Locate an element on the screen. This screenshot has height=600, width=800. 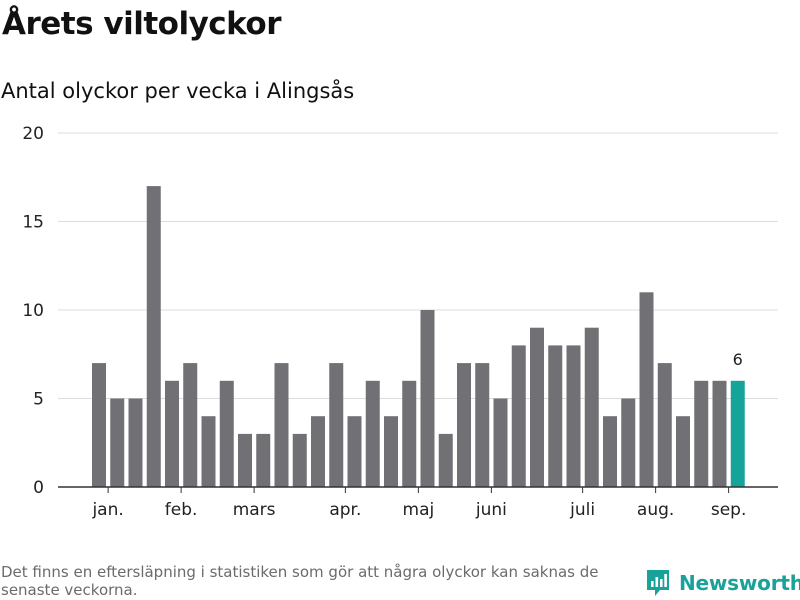
x-tick-label: apr. is located at coordinates (345, 510).